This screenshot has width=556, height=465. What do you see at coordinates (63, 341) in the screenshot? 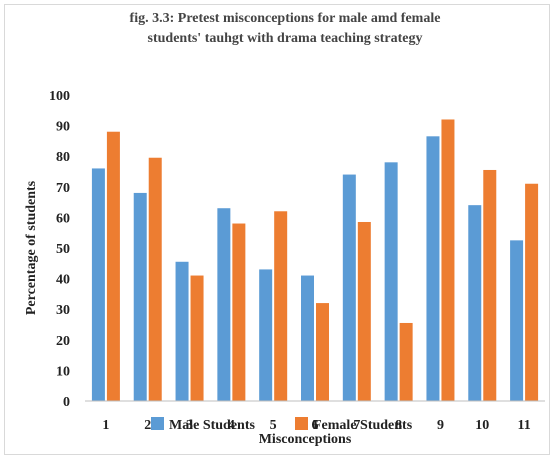
I see `y-tick-label: 20` at bounding box center [63, 341].